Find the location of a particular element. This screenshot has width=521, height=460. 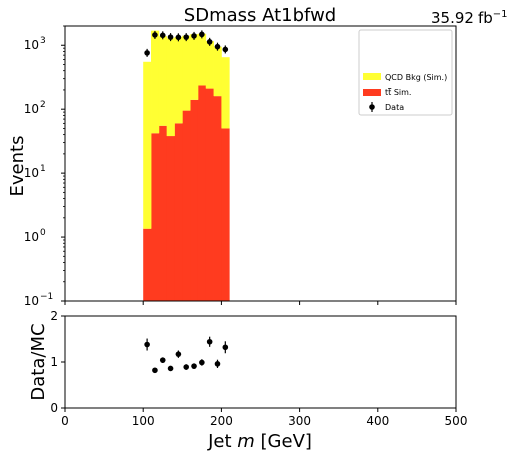

ratio-y-tick-label-0: 0 is located at coordinates (54, 408).